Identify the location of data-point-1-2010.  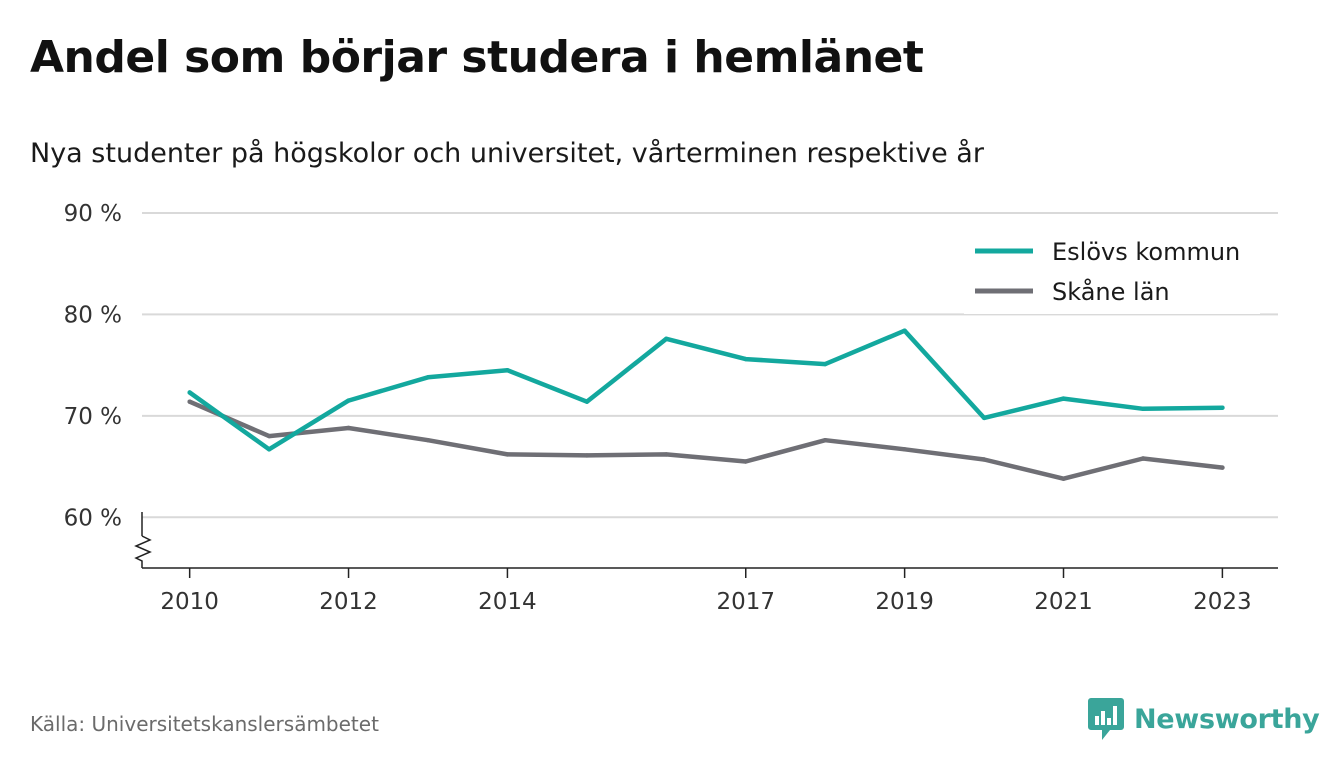
(189, 401).